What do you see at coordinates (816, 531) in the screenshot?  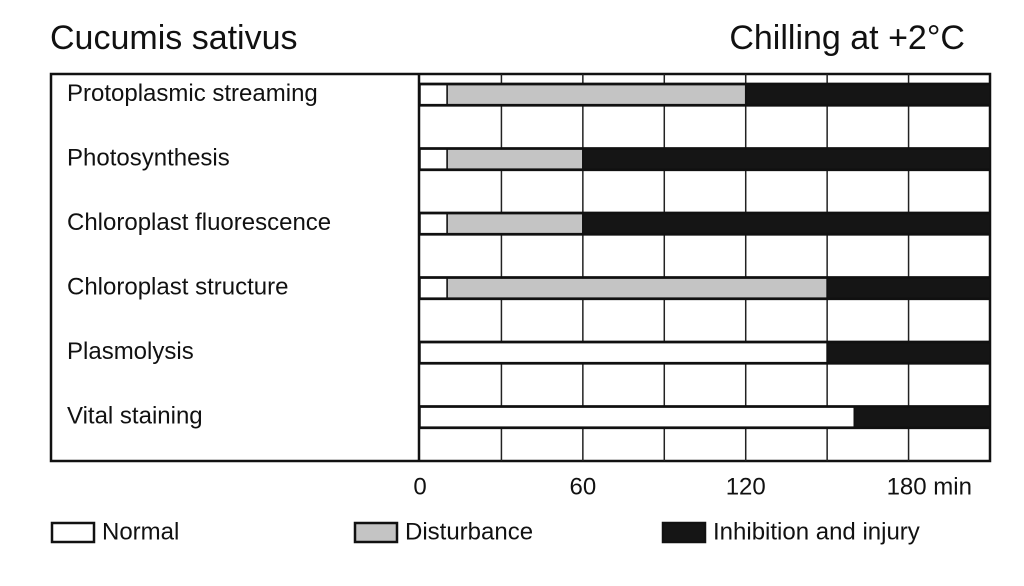 I see `legend-label: Inhibition and injury` at bounding box center [816, 531].